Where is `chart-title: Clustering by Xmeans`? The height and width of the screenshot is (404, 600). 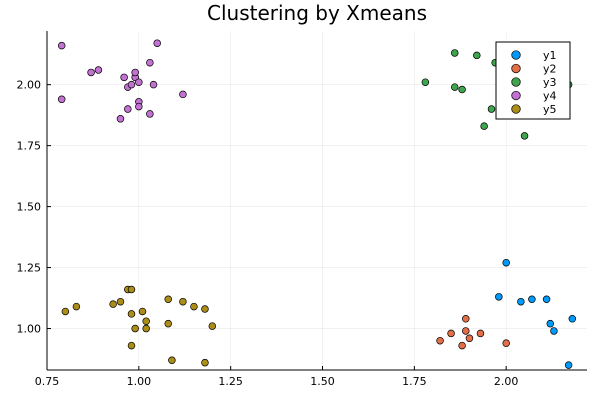 chart-title: Clustering by Xmeans is located at coordinates (317, 13).